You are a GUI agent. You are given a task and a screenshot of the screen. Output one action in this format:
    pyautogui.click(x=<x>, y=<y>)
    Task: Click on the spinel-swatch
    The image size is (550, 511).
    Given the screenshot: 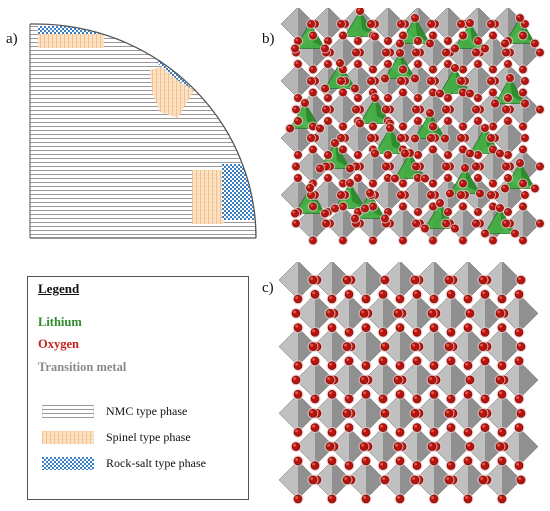 What is the action you would take?
    pyautogui.click(x=68, y=437)
    